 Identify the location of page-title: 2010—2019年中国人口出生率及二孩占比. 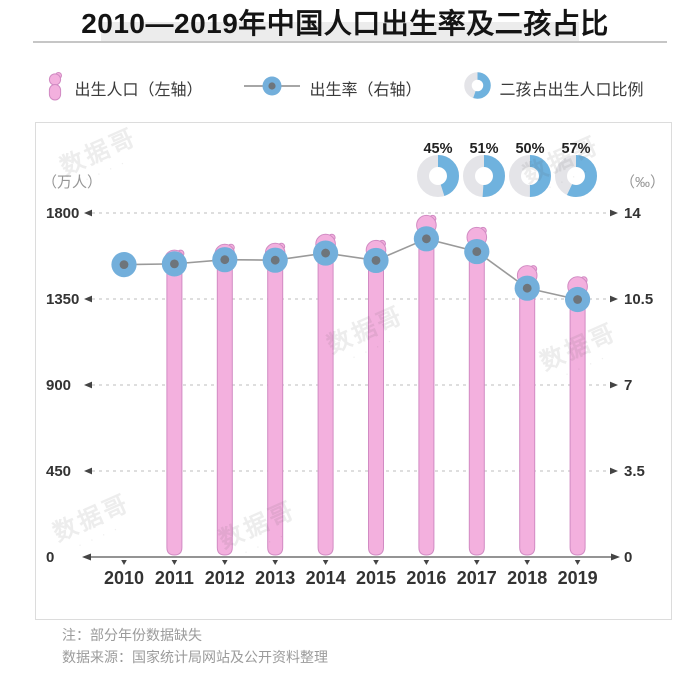
(345, 23).